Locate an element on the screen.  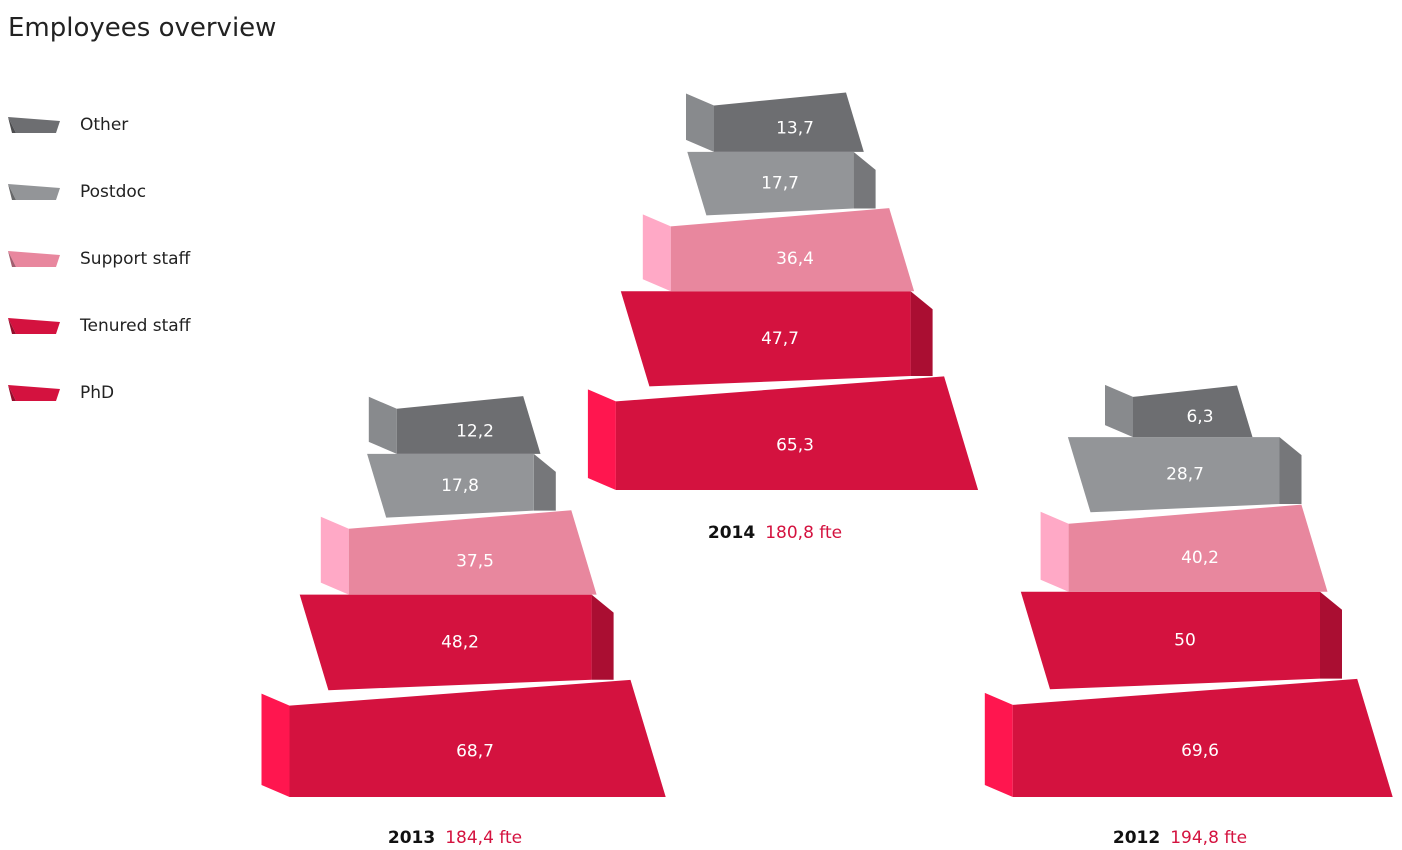
value-label: 65,3 is located at coordinates (795, 446).